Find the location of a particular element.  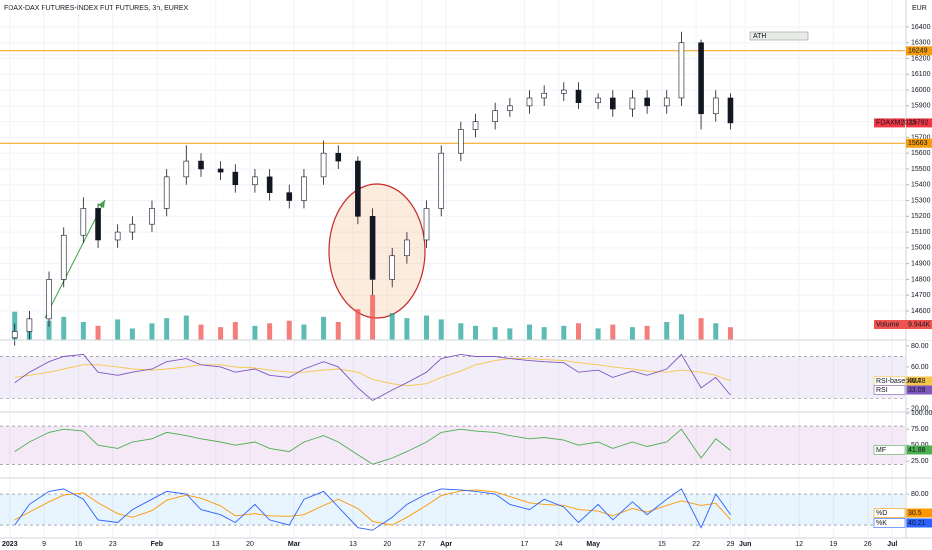

x-tick-label: Feb is located at coordinates (157, 544).